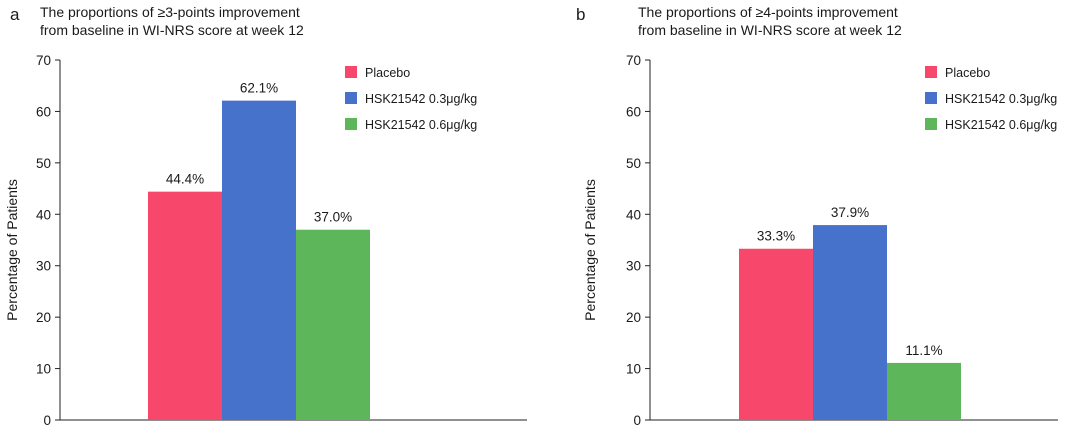 This screenshot has height=430, width=1065. What do you see at coordinates (43, 266) in the screenshot?
I see `panel-a-y-tick-label: 30` at bounding box center [43, 266].